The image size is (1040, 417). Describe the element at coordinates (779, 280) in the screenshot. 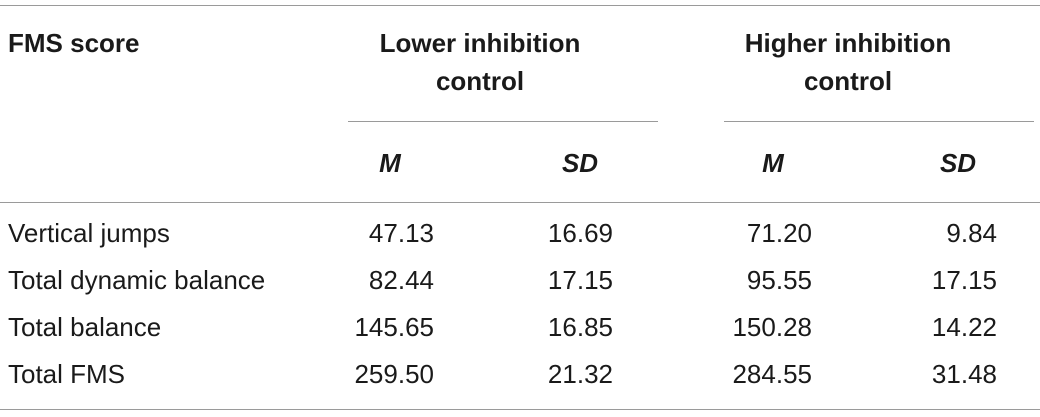

I see `cell-higher-m: 95.55` at that location.